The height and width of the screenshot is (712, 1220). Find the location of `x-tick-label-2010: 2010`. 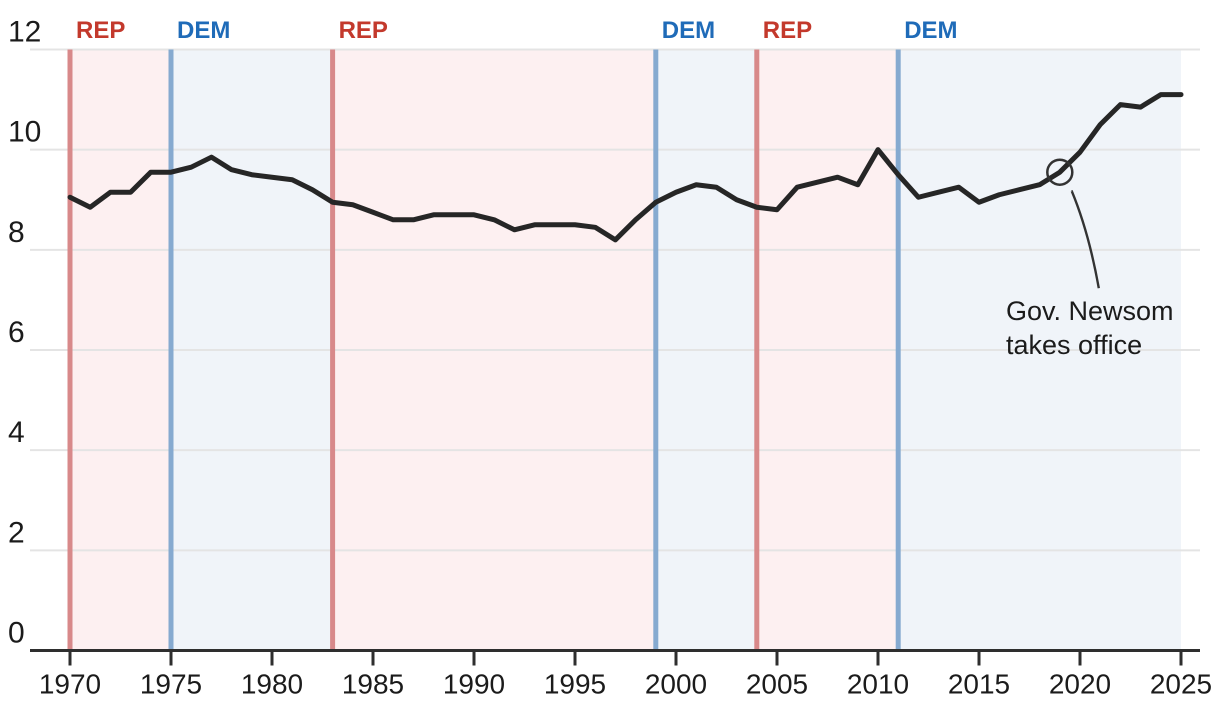

x-tick-label-2010: 2010 is located at coordinates (878, 684).